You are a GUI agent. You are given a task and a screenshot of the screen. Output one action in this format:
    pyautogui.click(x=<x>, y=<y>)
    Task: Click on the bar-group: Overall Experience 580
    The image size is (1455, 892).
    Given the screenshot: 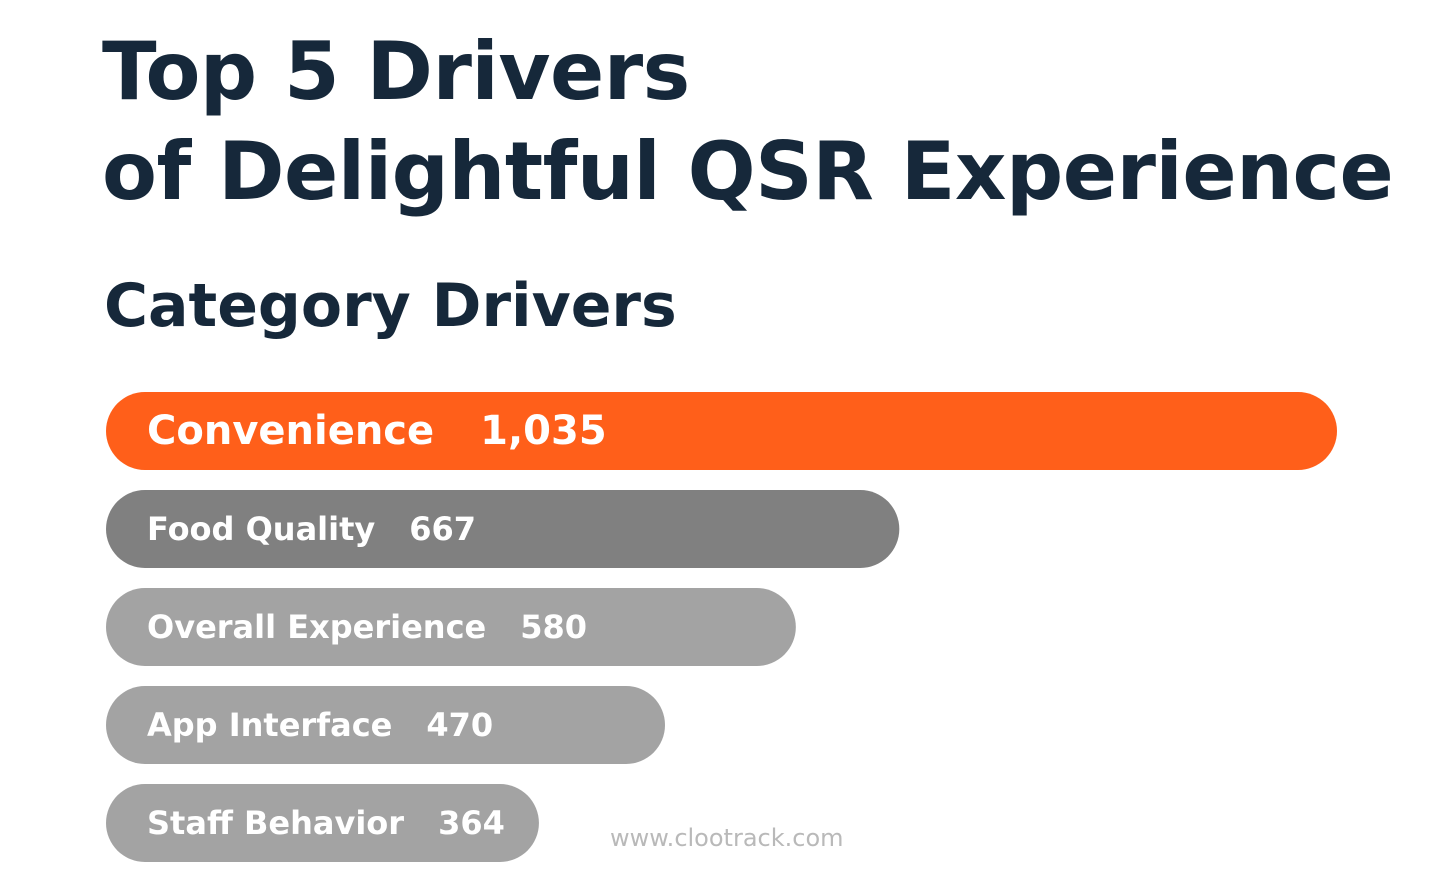 What is the action you would take?
    pyautogui.click(x=451, y=627)
    